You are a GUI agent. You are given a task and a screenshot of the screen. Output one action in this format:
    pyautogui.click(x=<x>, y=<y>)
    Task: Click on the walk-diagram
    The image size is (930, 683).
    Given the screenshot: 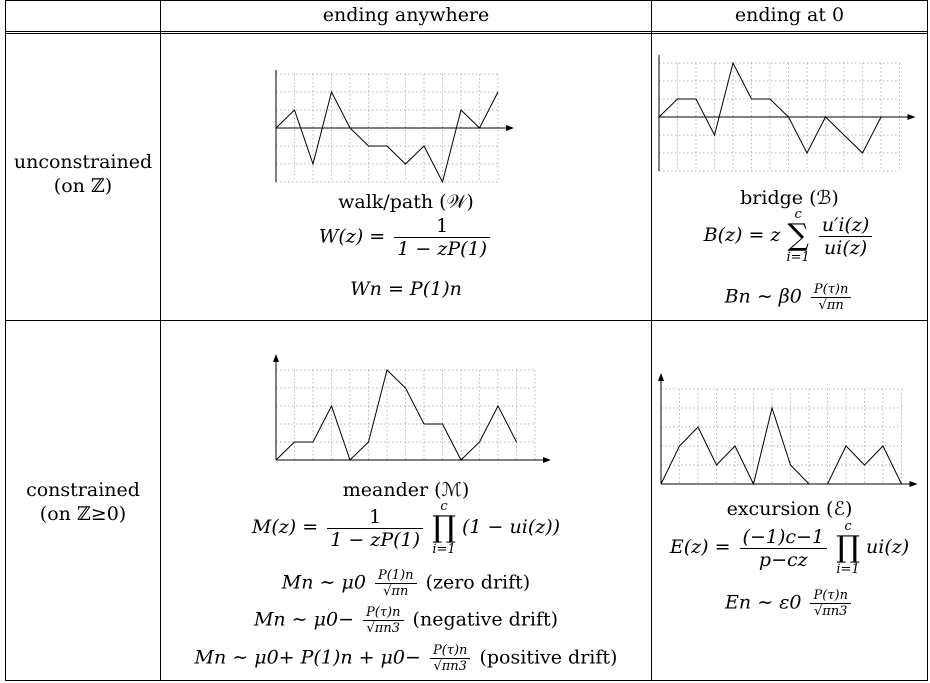 What is the action you would take?
    pyautogui.click(x=394, y=127)
    